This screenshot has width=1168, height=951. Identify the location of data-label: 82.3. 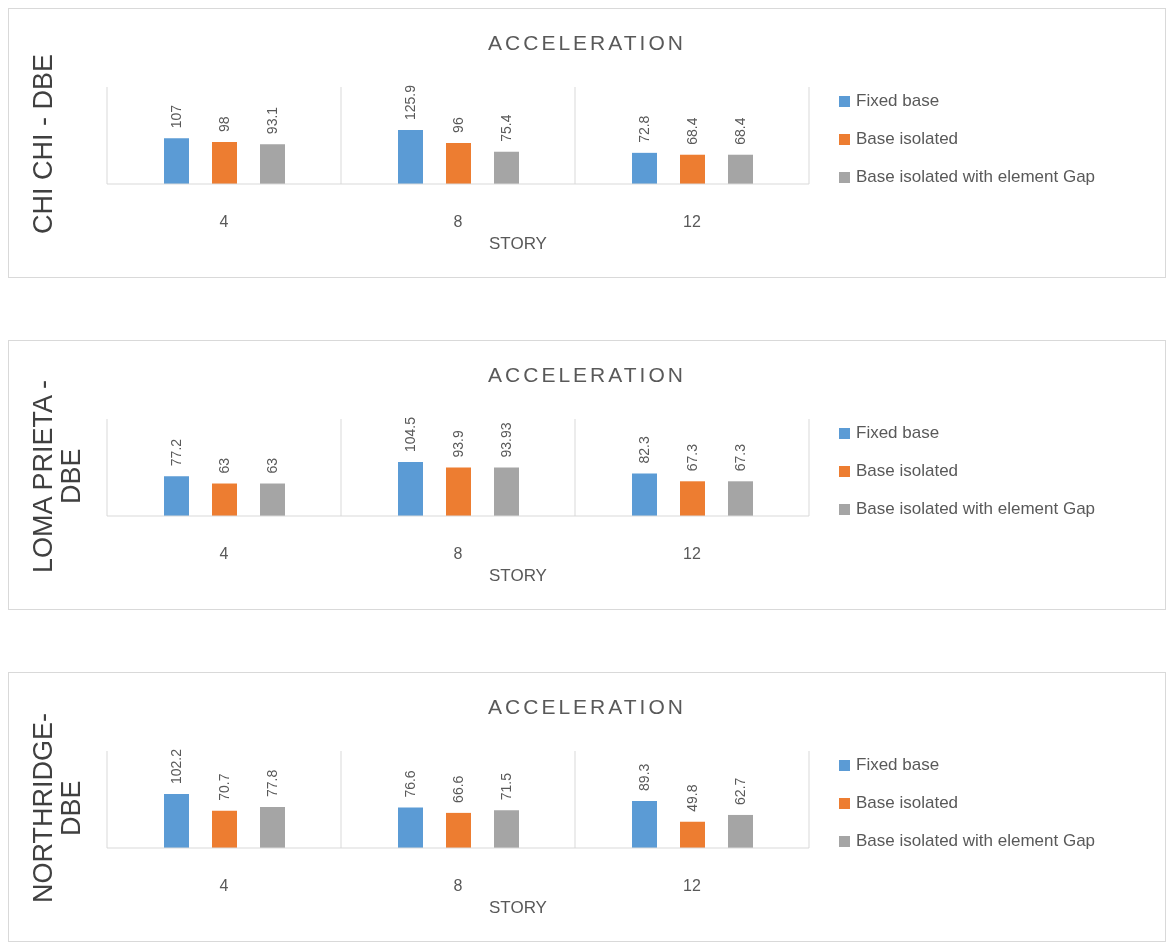
(644, 450).